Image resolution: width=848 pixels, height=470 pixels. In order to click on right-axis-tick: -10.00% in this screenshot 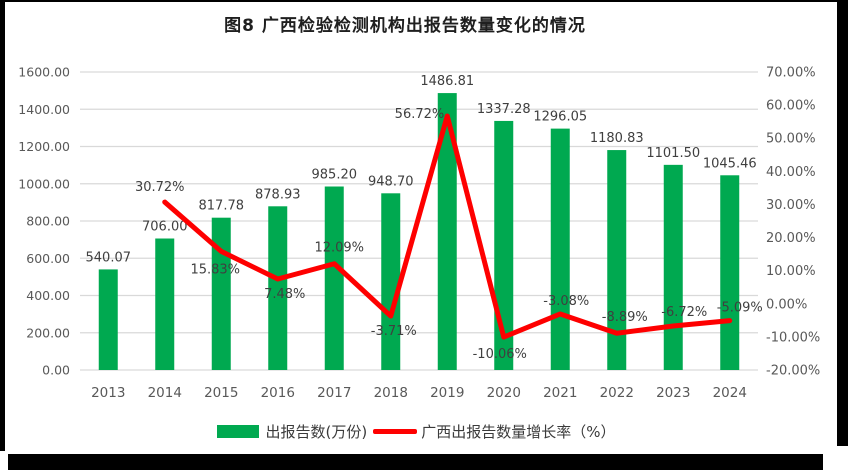, I will do `click(793, 337)`.